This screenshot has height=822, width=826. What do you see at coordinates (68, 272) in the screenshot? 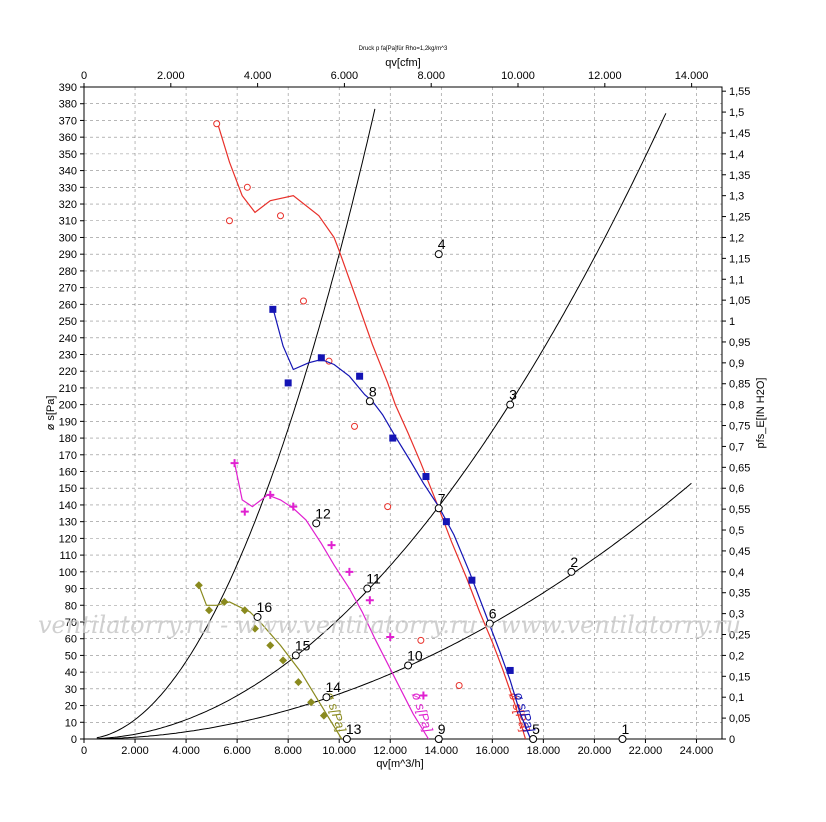
I see `y-tick-label: 280` at bounding box center [68, 272].